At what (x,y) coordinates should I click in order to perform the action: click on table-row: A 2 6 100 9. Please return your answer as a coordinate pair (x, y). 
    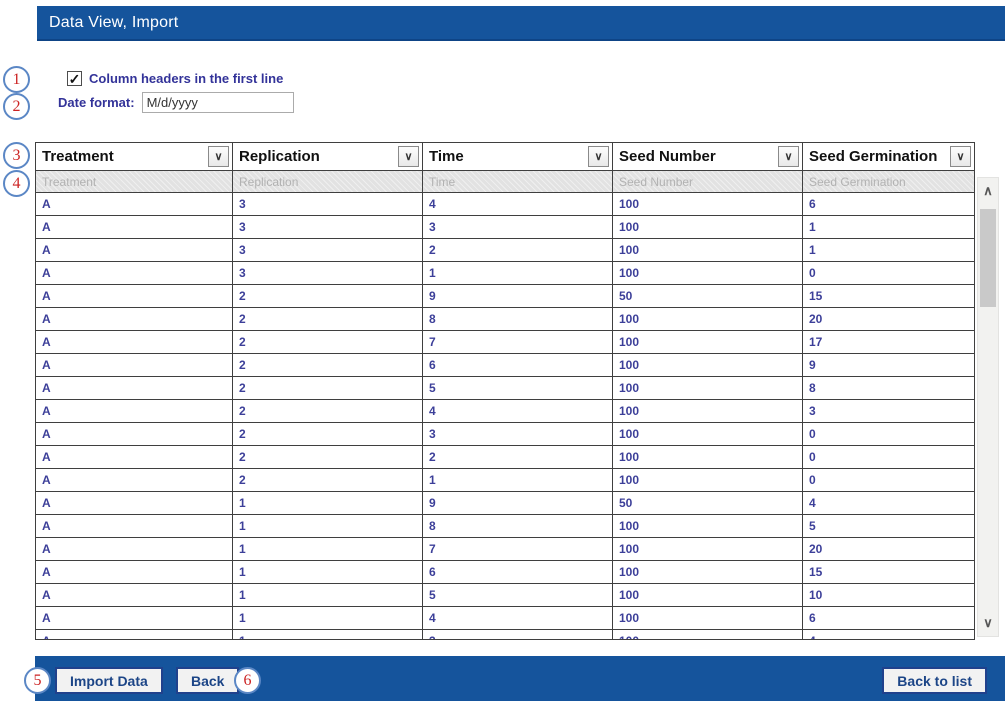
    Looking at the image, I should click on (505, 365).